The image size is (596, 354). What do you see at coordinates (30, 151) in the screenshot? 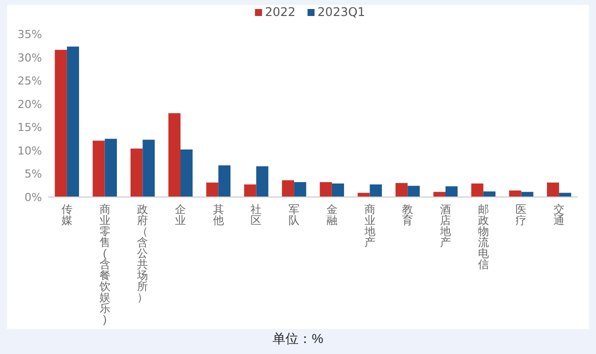
I see `y-tick-label: 10%` at bounding box center [30, 151].